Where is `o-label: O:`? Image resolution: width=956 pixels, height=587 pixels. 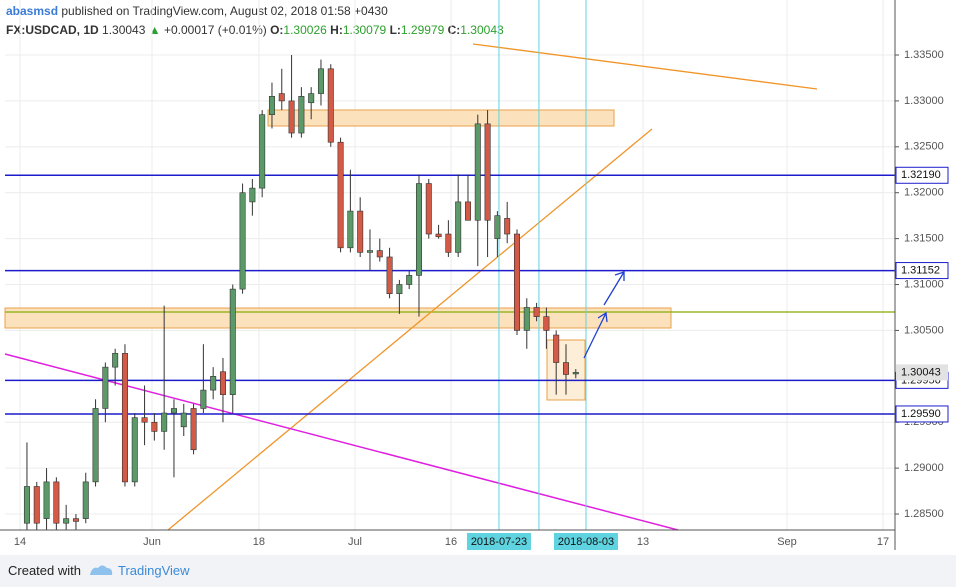
o-label: O: is located at coordinates (277, 30).